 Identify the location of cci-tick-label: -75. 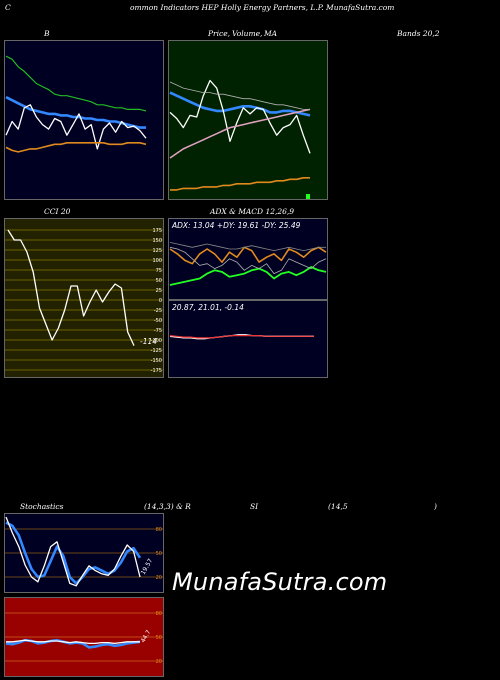
(158, 331).